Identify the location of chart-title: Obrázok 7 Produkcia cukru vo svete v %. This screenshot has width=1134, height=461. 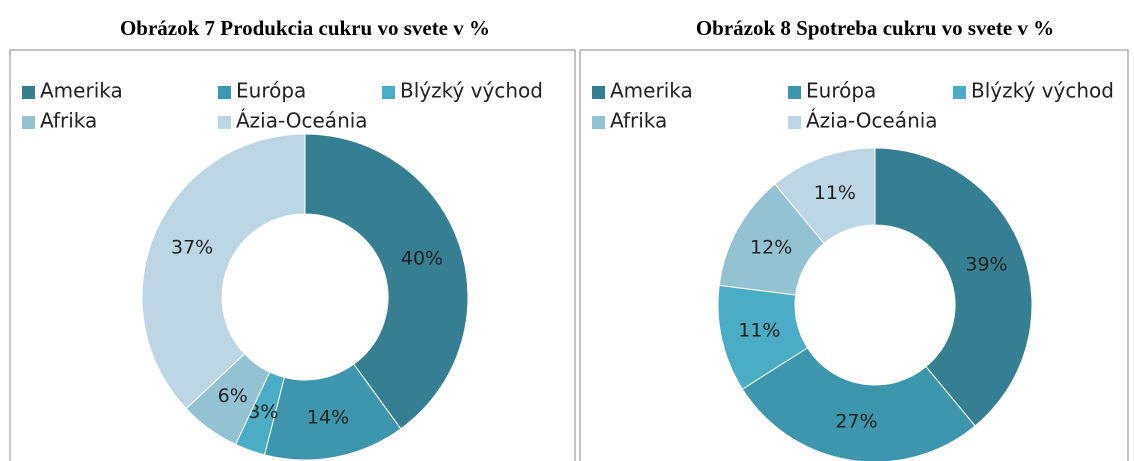
(305, 28).